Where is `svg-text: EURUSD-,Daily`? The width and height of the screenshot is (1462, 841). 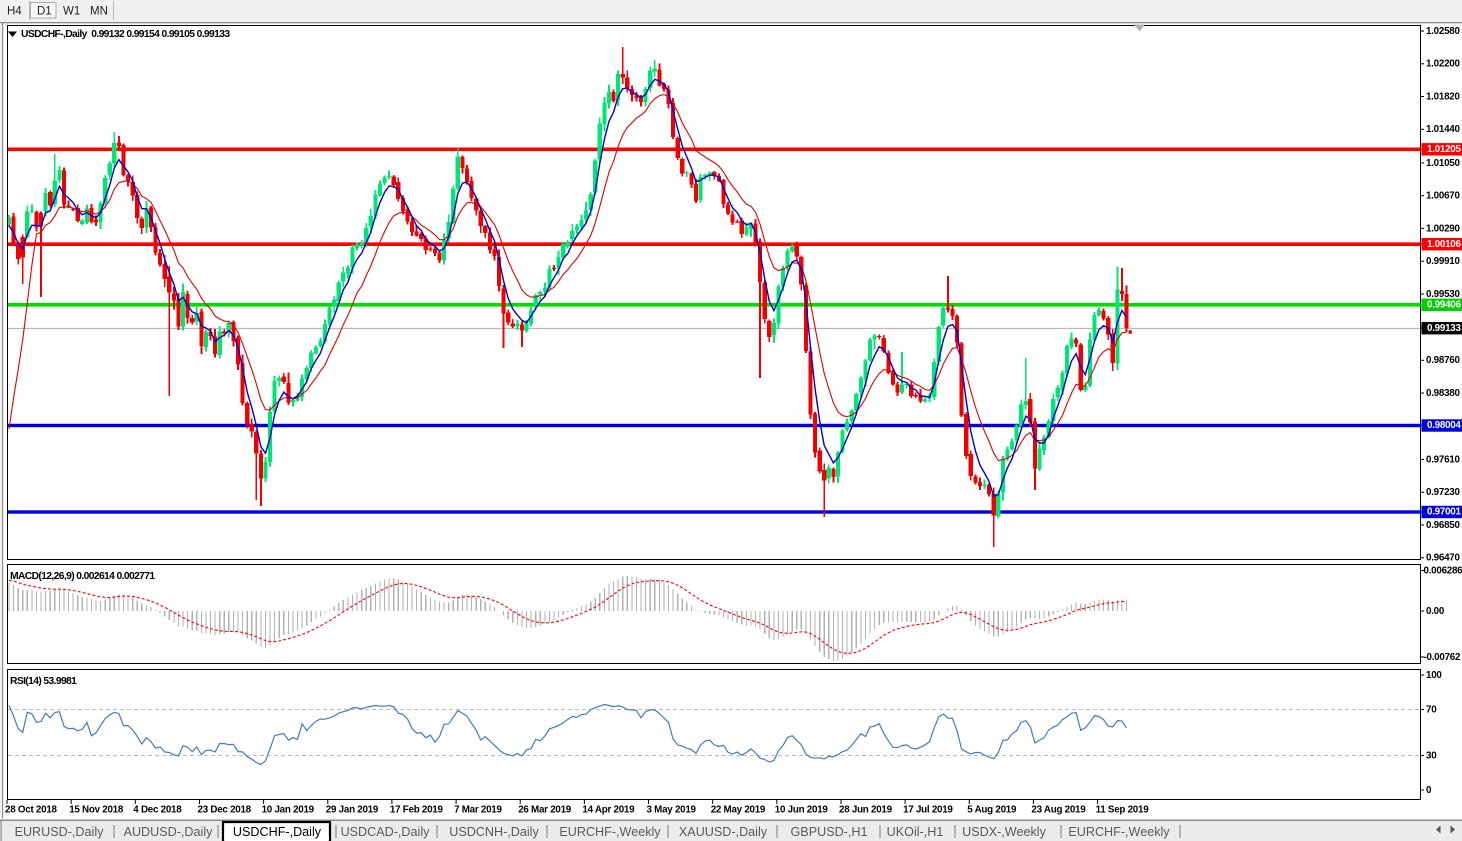
svg-text: EURUSD-,Daily is located at coordinates (60, 832).